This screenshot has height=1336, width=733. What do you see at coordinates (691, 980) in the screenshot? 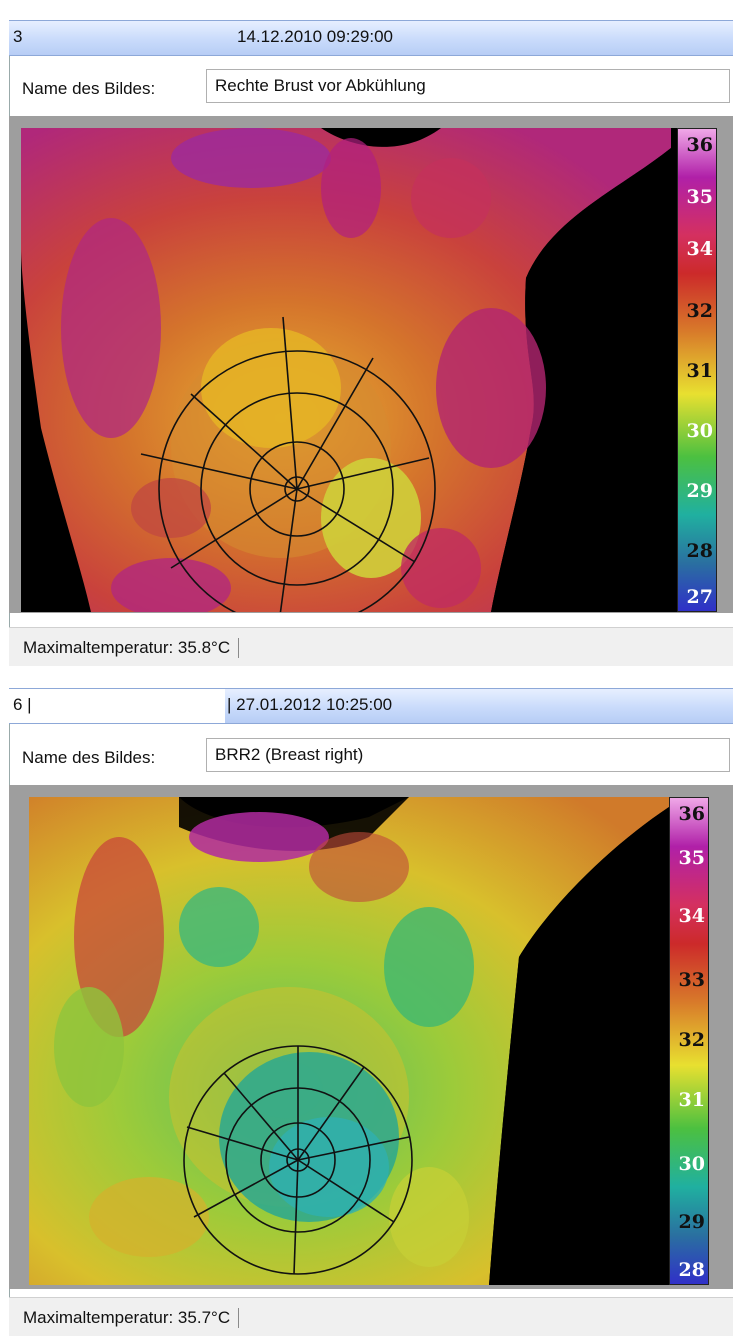
I see `scale-label: 33` at bounding box center [691, 980].